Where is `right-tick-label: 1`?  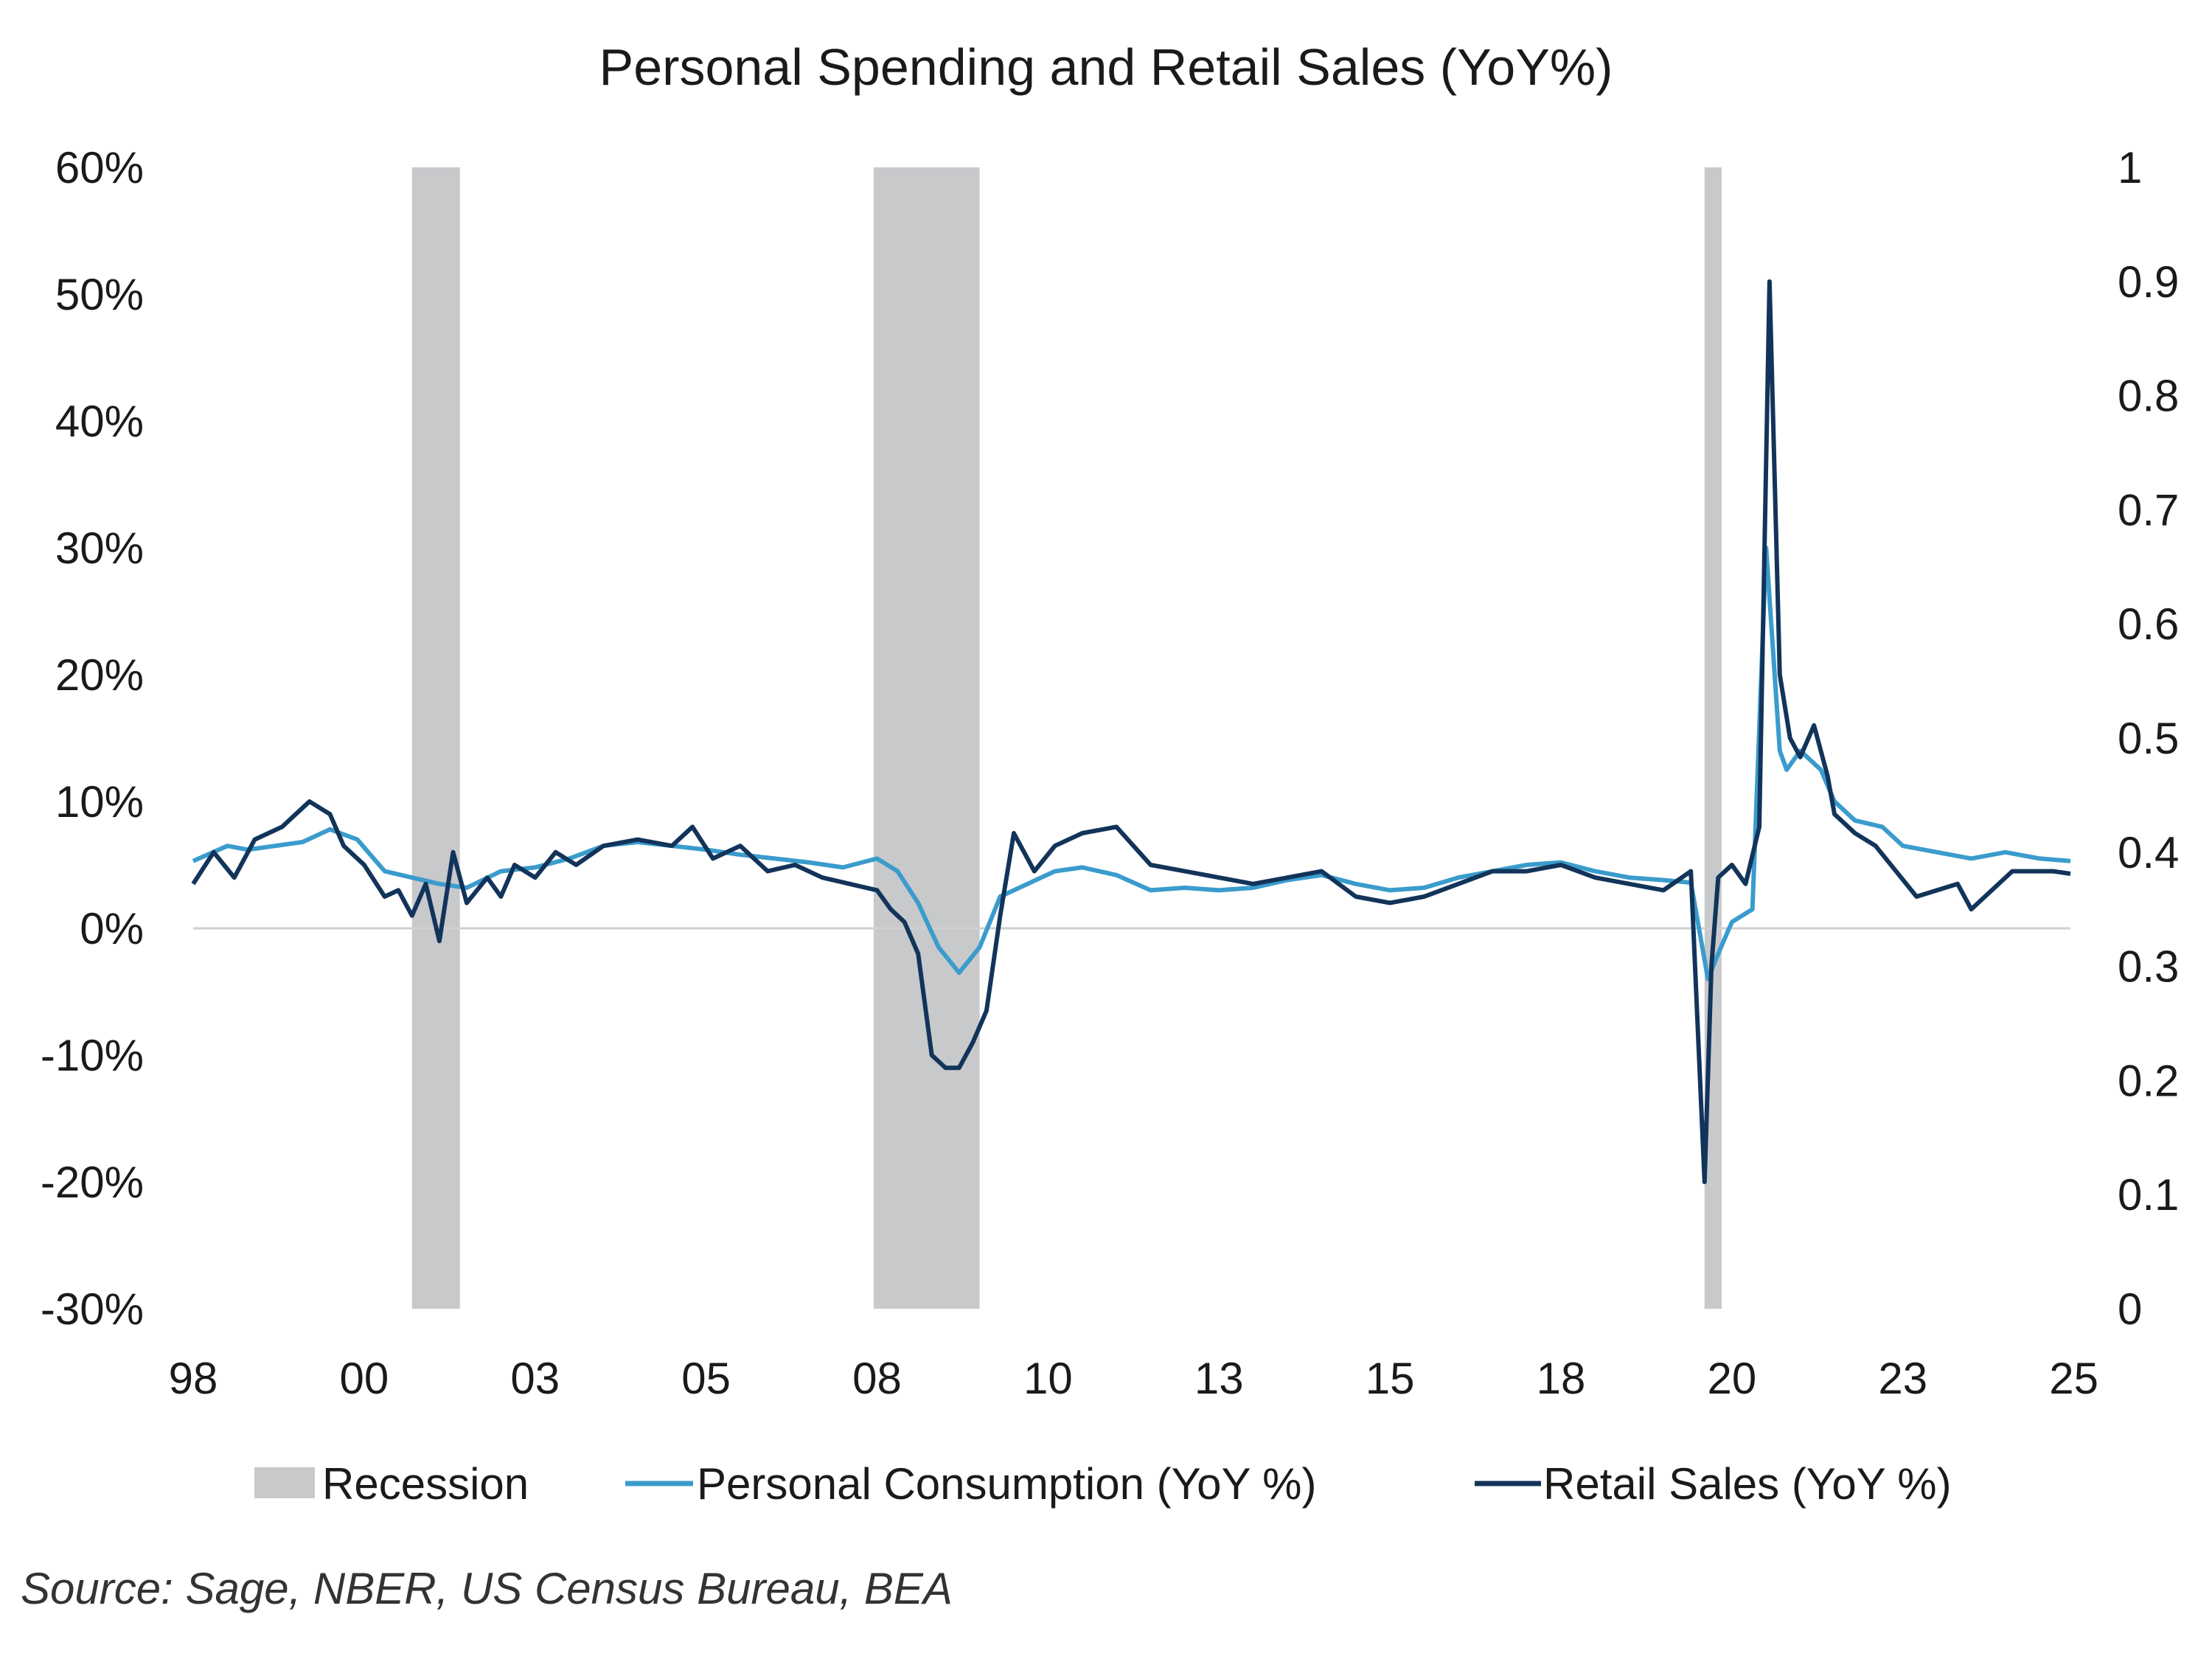 right-tick-label: 1 is located at coordinates (2130, 167).